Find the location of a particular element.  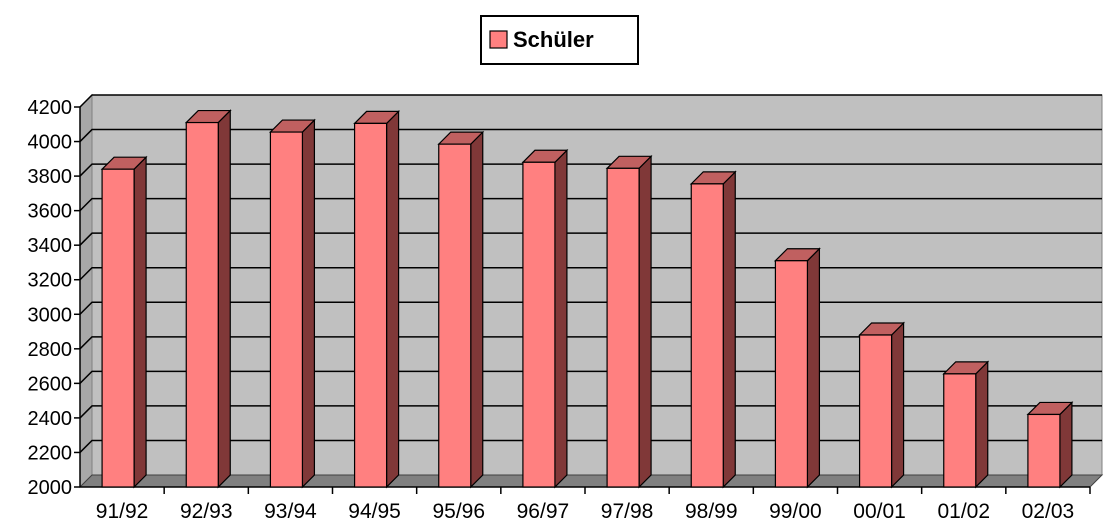

x-tick-label: 00/01 is located at coordinates (879, 511).